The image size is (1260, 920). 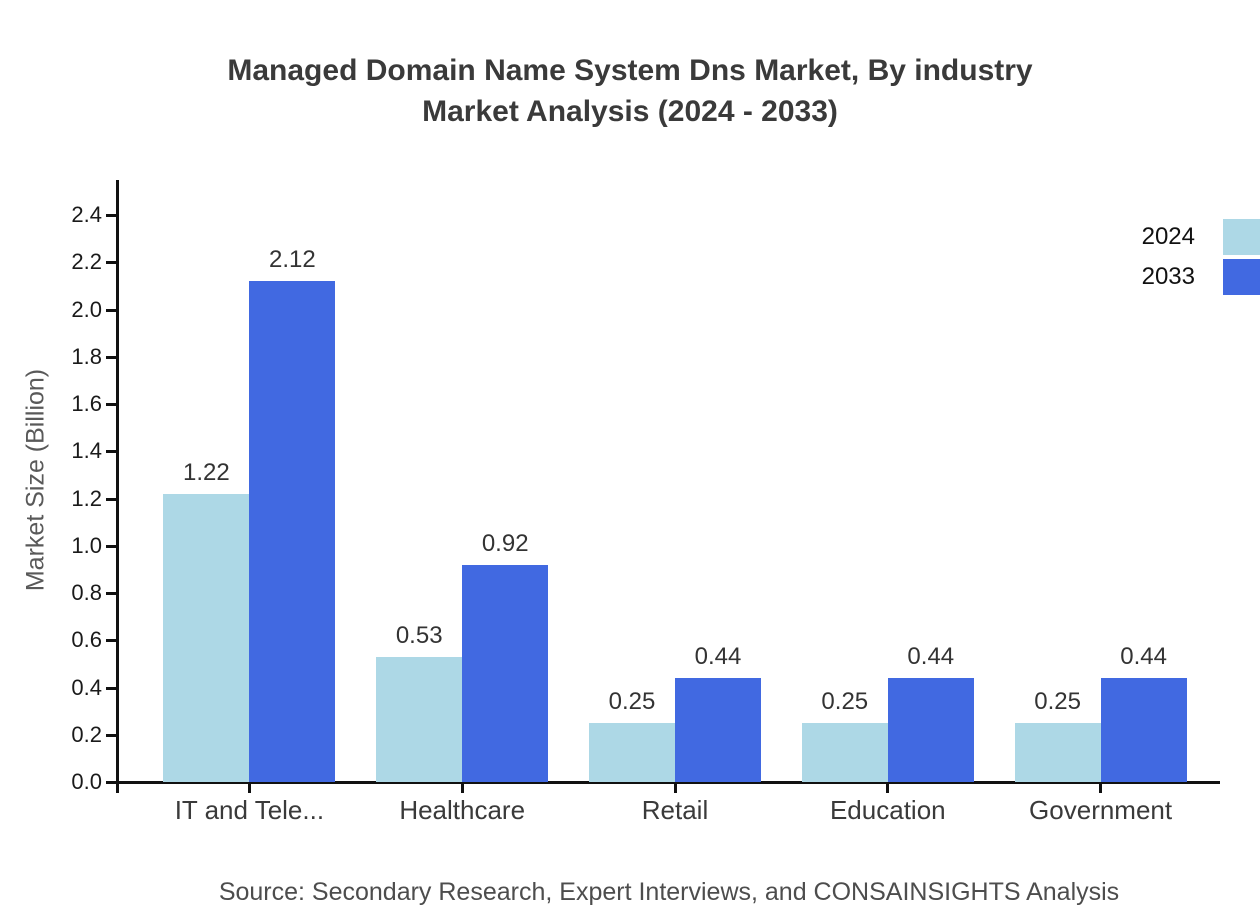 I want to click on bar-group: 1.22 2.12, so click(x=249, y=482).